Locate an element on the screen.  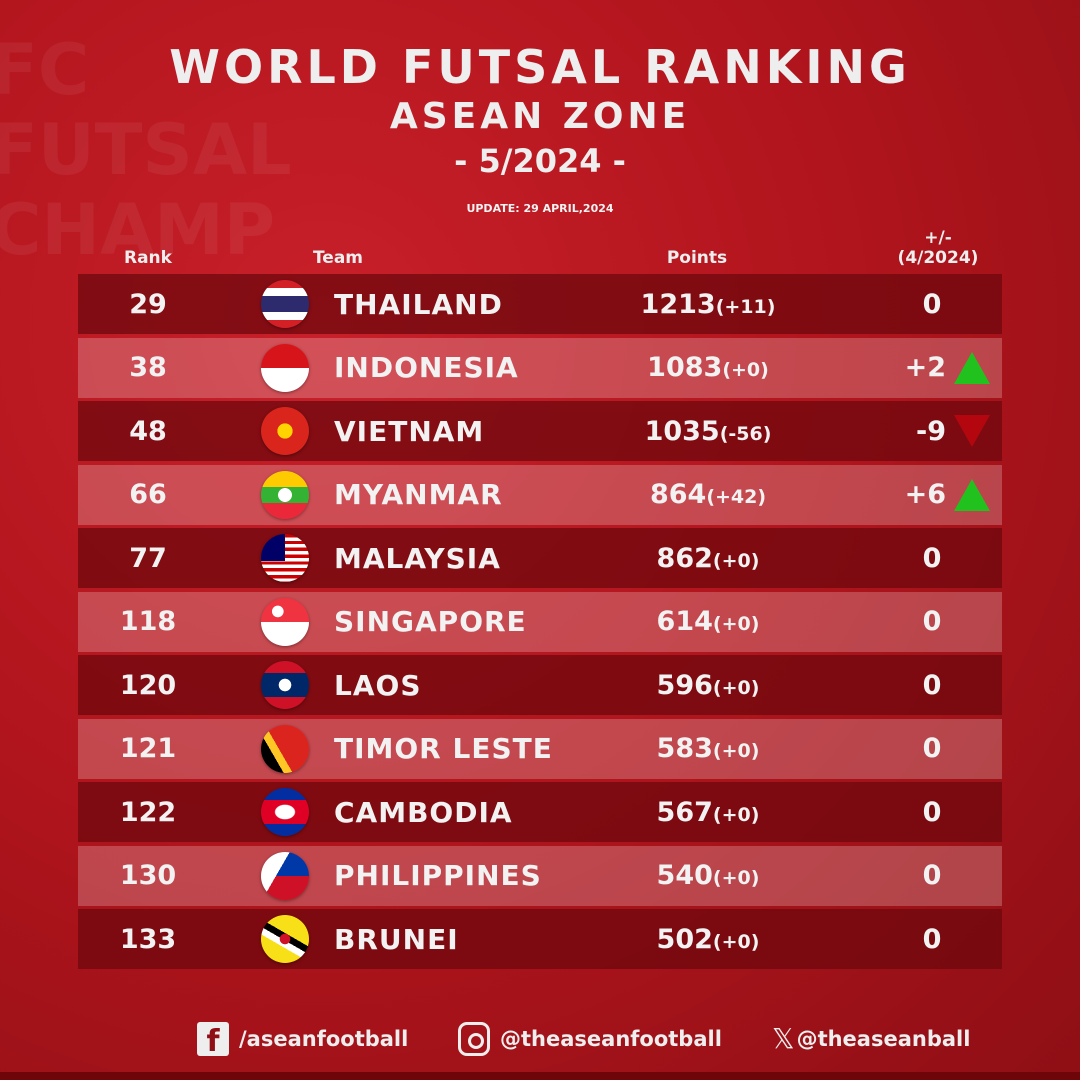
singapore-flag-icon is located at coordinates (285, 621).